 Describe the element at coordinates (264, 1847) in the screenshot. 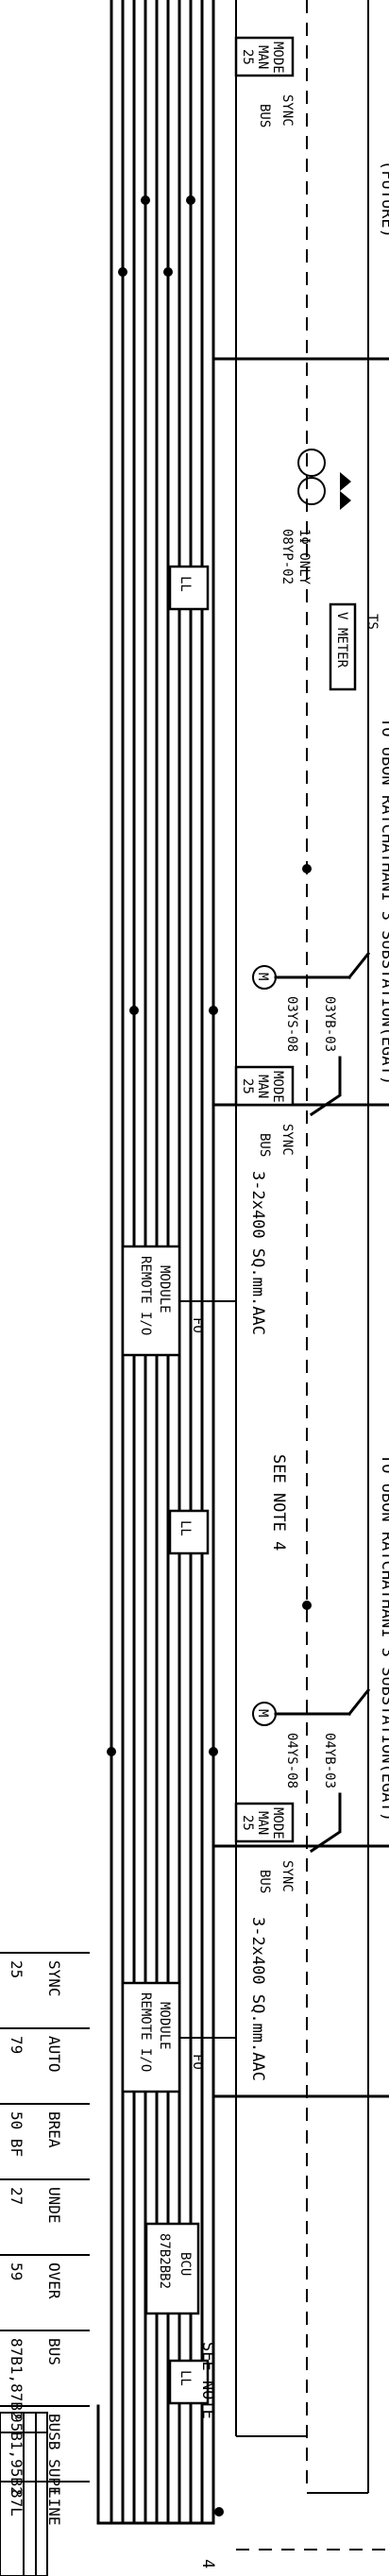

I see `sync-relay-group-1: 25 MAN MODE SYNC BUS` at that location.